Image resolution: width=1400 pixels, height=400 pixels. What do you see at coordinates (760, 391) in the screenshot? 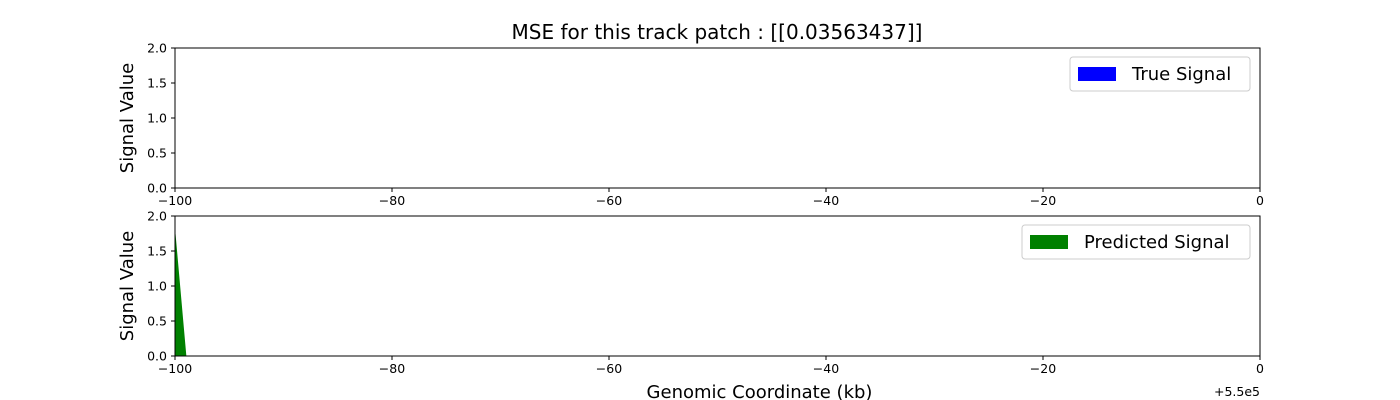
I see `x-axis-label: Genomic Coordinate (kb)` at bounding box center [760, 391].